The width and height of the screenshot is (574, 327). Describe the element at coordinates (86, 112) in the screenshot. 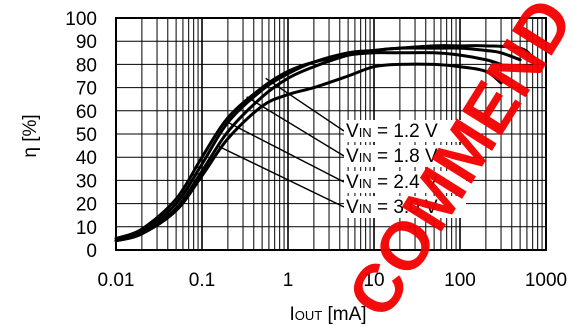

I see `y-tick-label: 60` at that location.